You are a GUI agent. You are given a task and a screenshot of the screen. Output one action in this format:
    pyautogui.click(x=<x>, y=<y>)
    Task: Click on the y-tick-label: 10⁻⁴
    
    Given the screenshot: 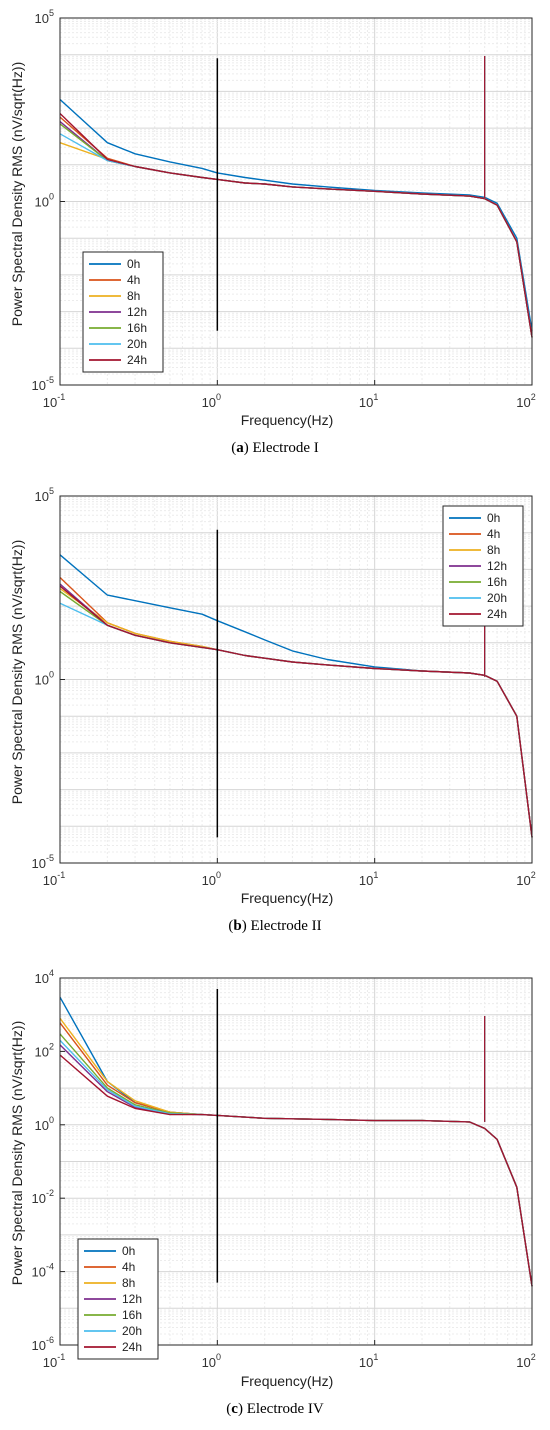 What is the action you would take?
    pyautogui.click(x=43, y=1271)
    